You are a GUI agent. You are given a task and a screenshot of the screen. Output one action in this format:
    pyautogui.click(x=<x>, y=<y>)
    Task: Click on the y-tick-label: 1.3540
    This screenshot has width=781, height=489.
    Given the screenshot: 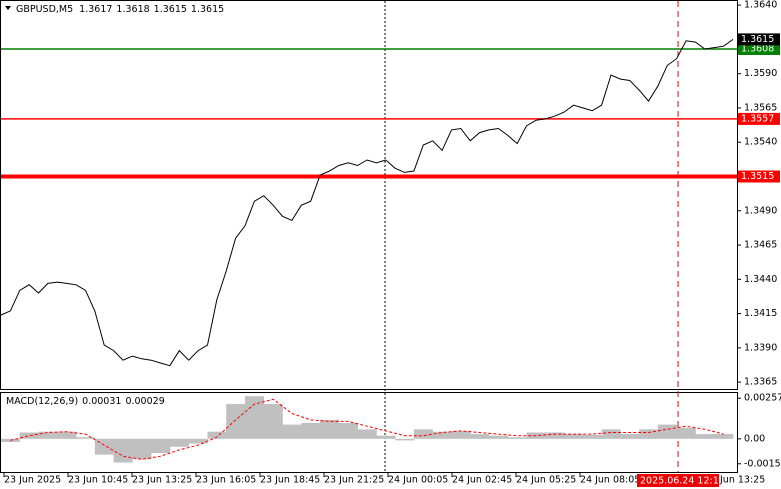 What is the action you would take?
    pyautogui.click(x=760, y=142)
    